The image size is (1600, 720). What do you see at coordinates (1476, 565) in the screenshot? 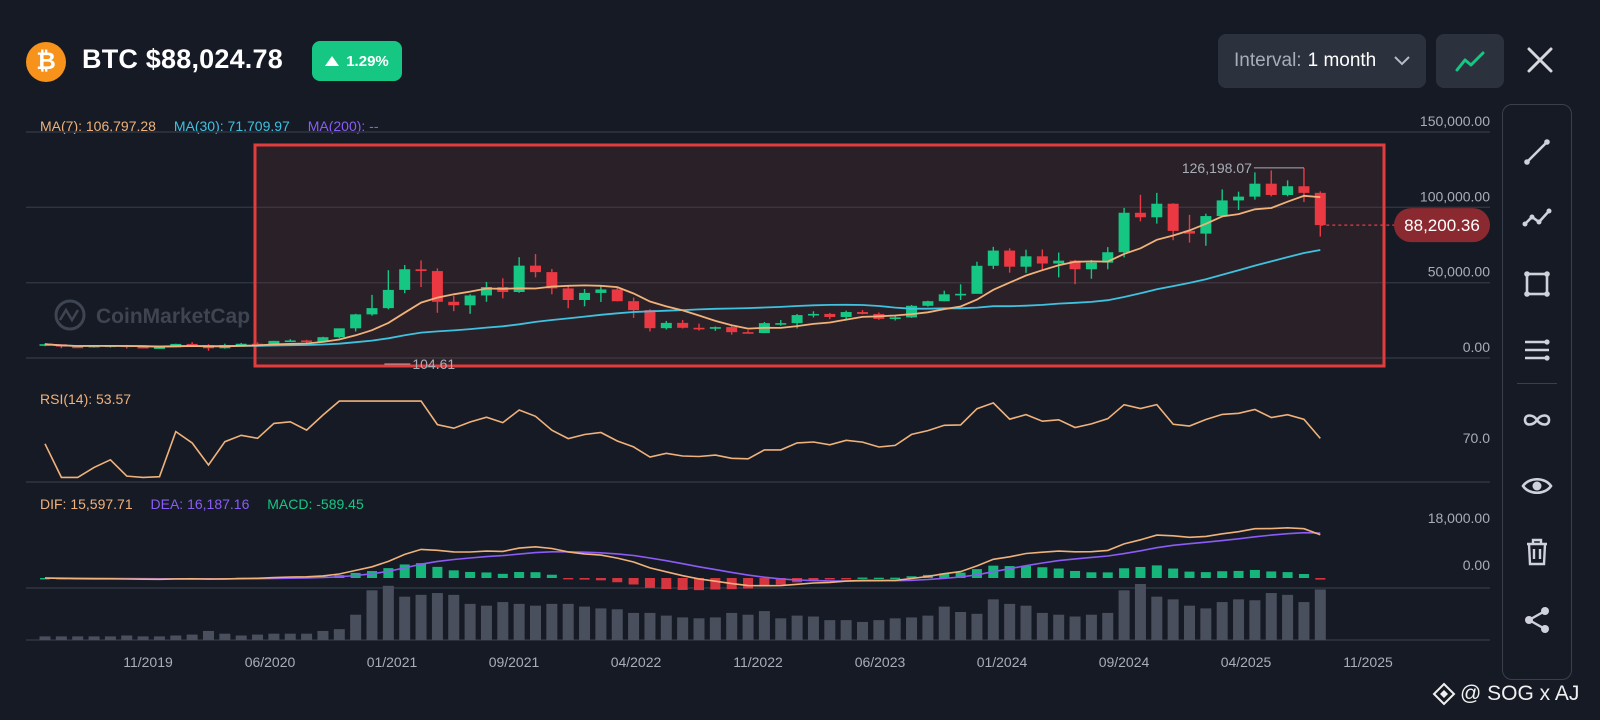
I see `macd-axis-label: 0.00` at bounding box center [1476, 565].